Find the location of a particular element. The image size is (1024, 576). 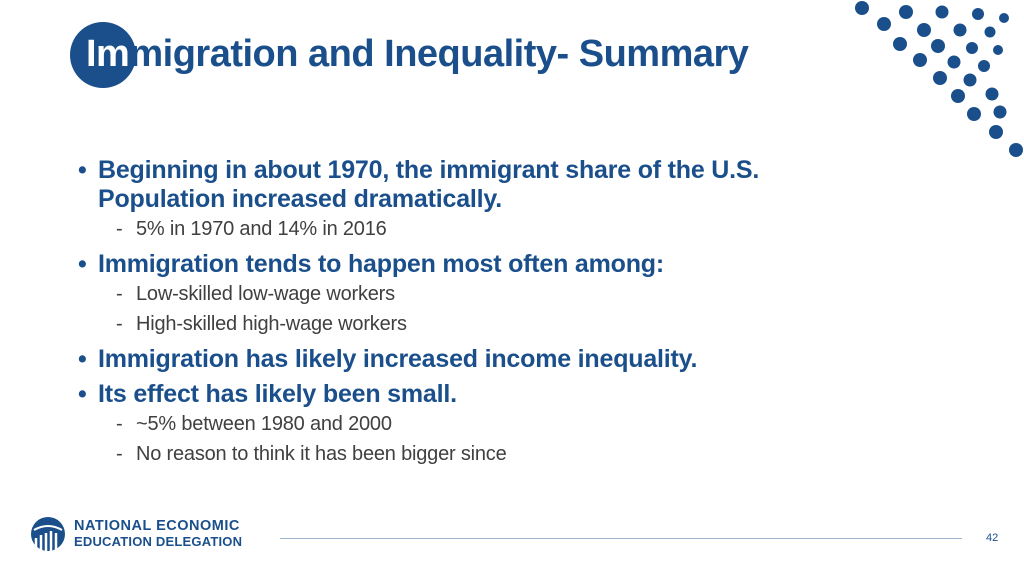

globe-logo-icon is located at coordinates (48, 534).